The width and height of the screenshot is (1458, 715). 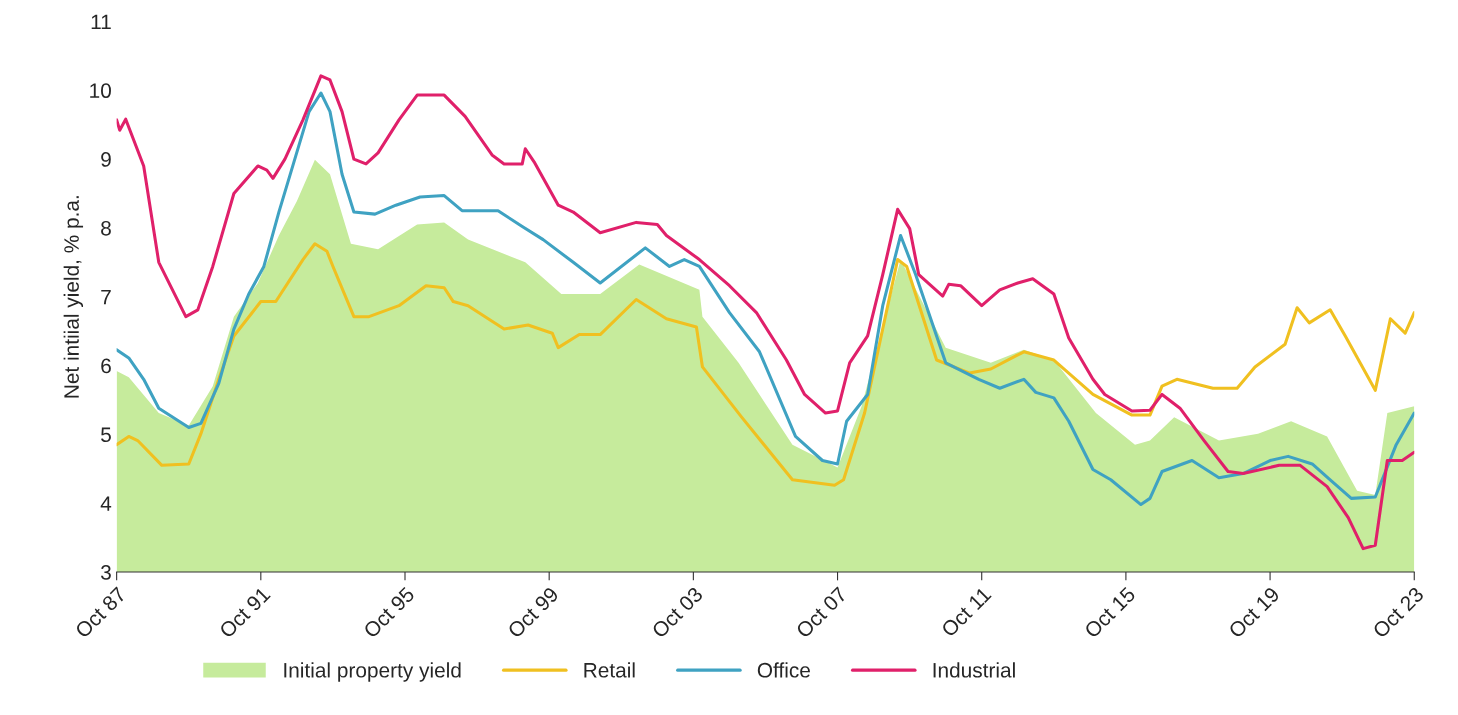 What do you see at coordinates (100, 612) in the screenshot?
I see `x-tick-label: Oct 87` at bounding box center [100, 612].